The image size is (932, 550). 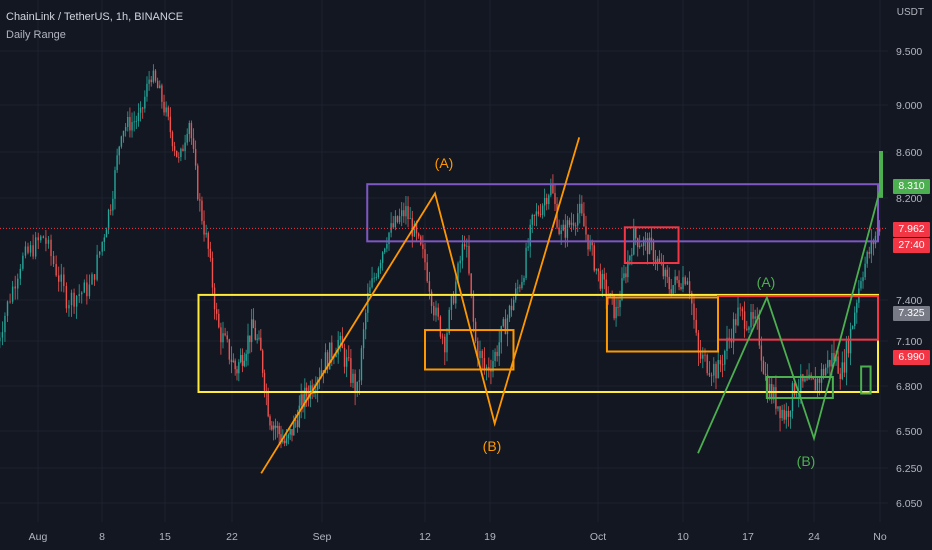 What do you see at coordinates (789, 321) in the screenshot?
I see `wave-line` at bounding box center [789, 321].